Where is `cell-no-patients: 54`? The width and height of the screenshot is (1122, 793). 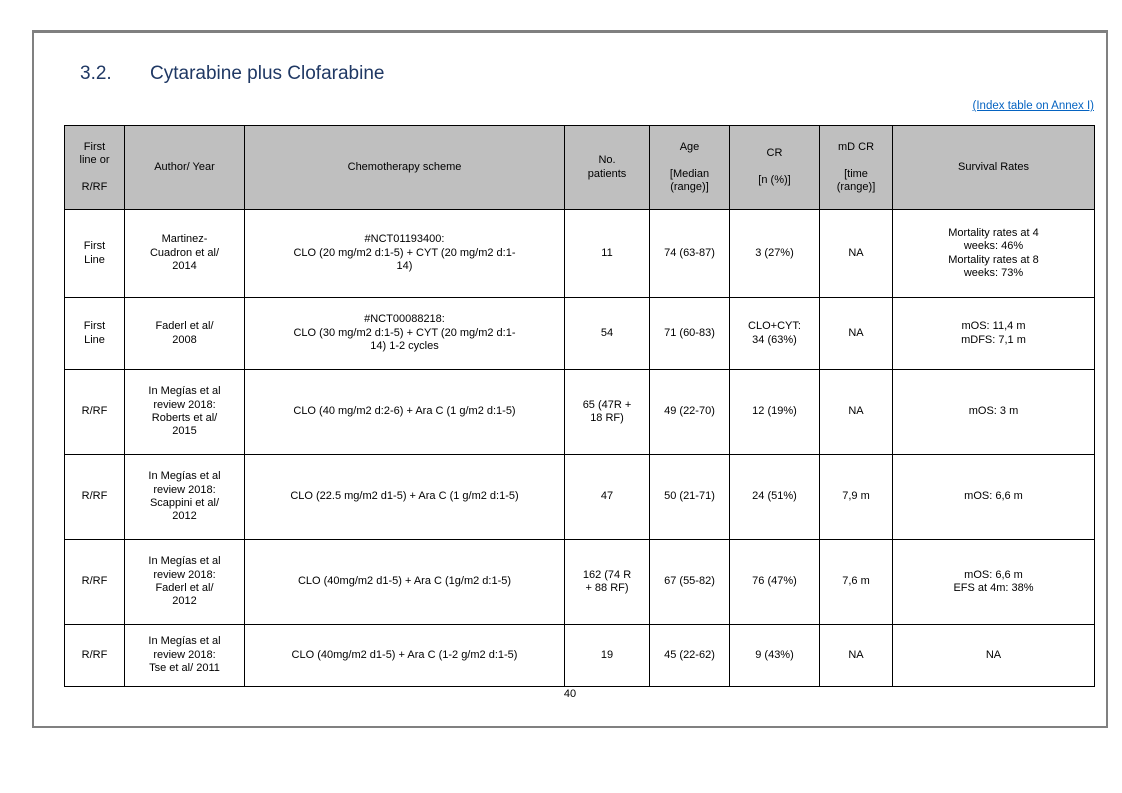
cell-no-patients: 54 is located at coordinates (607, 333).